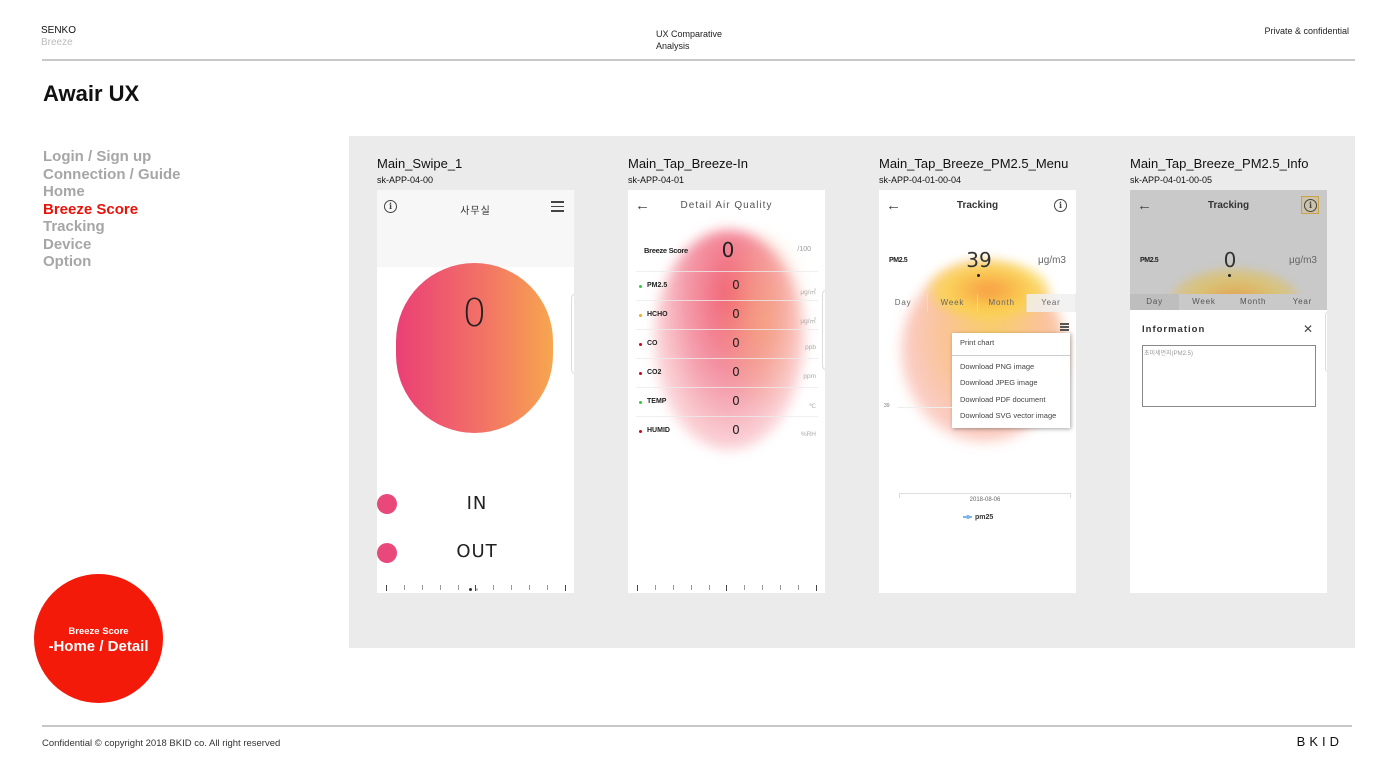 This screenshot has width=1400, height=782. I want to click on menu-divider, so click(1011, 355).